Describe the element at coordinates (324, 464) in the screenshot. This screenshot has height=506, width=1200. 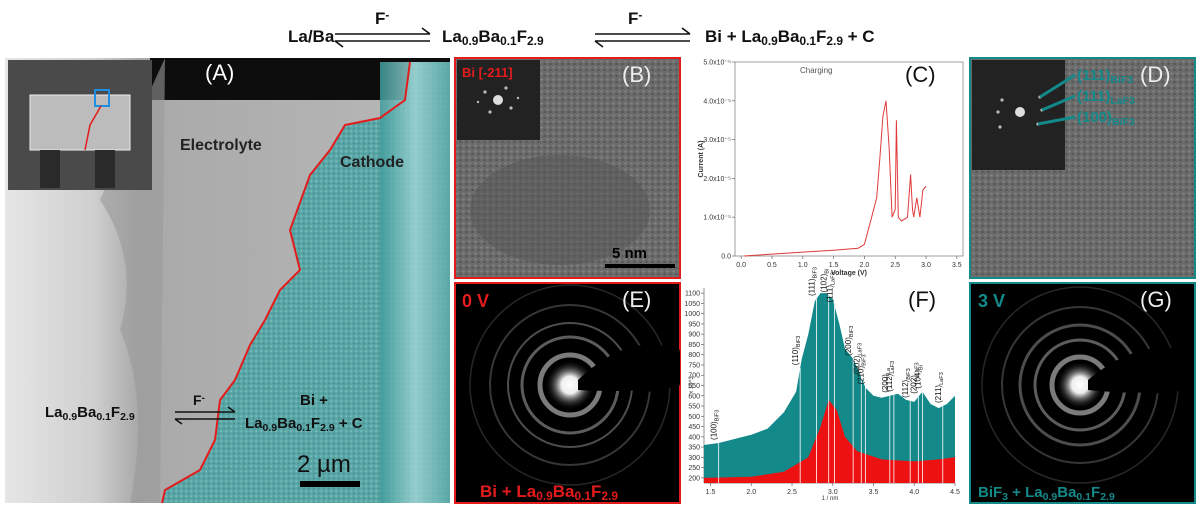
I see `scale-bar-label: 2 µm` at that location.